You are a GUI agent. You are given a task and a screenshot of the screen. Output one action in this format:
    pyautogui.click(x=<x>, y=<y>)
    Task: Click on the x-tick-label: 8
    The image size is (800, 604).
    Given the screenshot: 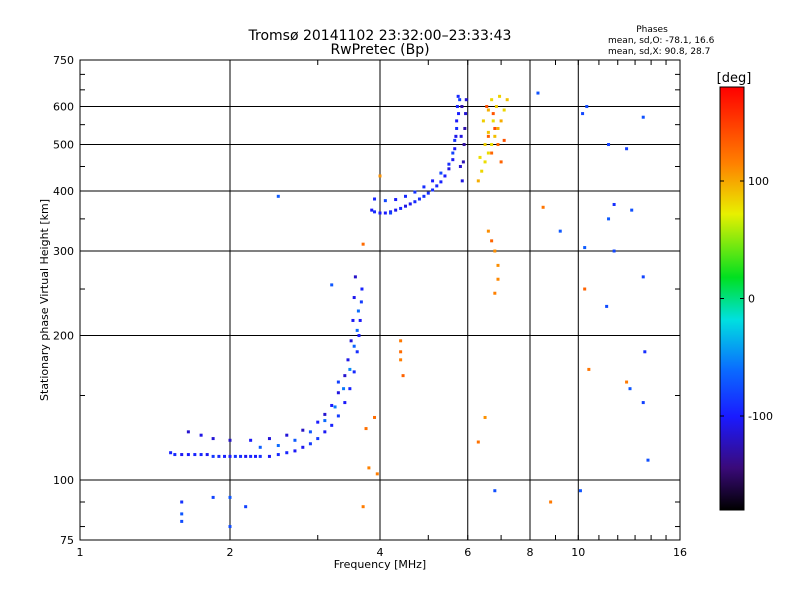 What is the action you would take?
    pyautogui.click(x=530, y=552)
    